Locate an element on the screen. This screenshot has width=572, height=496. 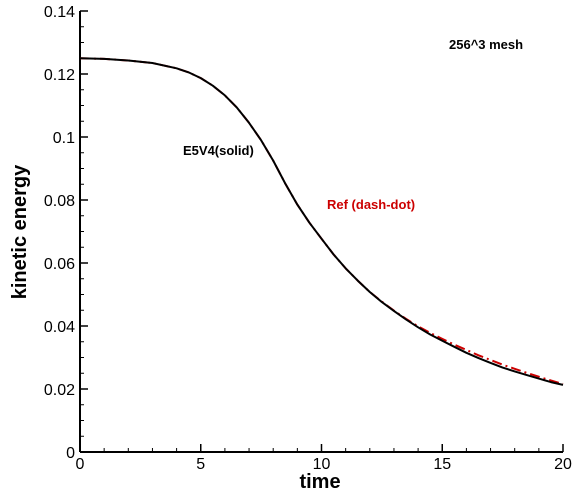
y-tick-label: 0.06 is located at coordinates (59, 264).